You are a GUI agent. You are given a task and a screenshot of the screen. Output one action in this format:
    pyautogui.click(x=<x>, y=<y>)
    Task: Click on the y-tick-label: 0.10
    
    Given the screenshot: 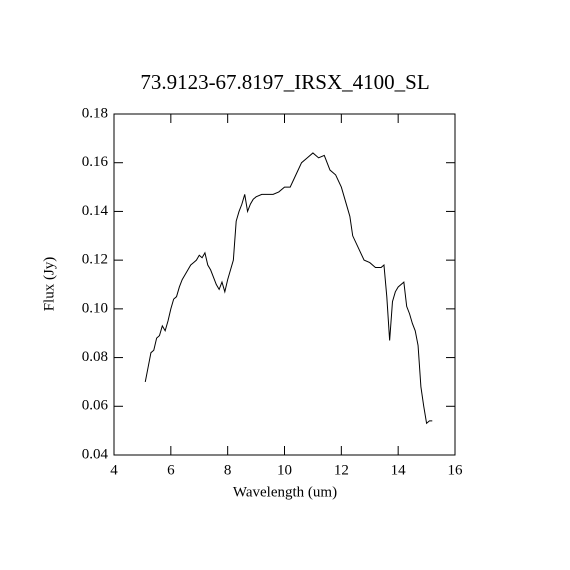 What is the action you would take?
    pyautogui.click(x=95, y=308)
    